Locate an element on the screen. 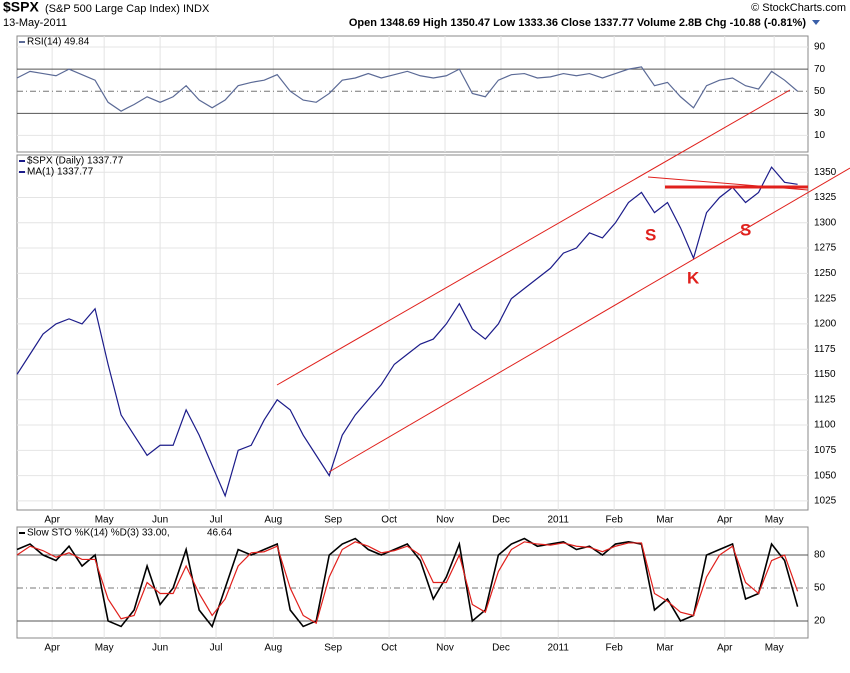 Image resolution: width=850 pixels, height=673 pixels. y-tick-label: 1025 is located at coordinates (825, 501).